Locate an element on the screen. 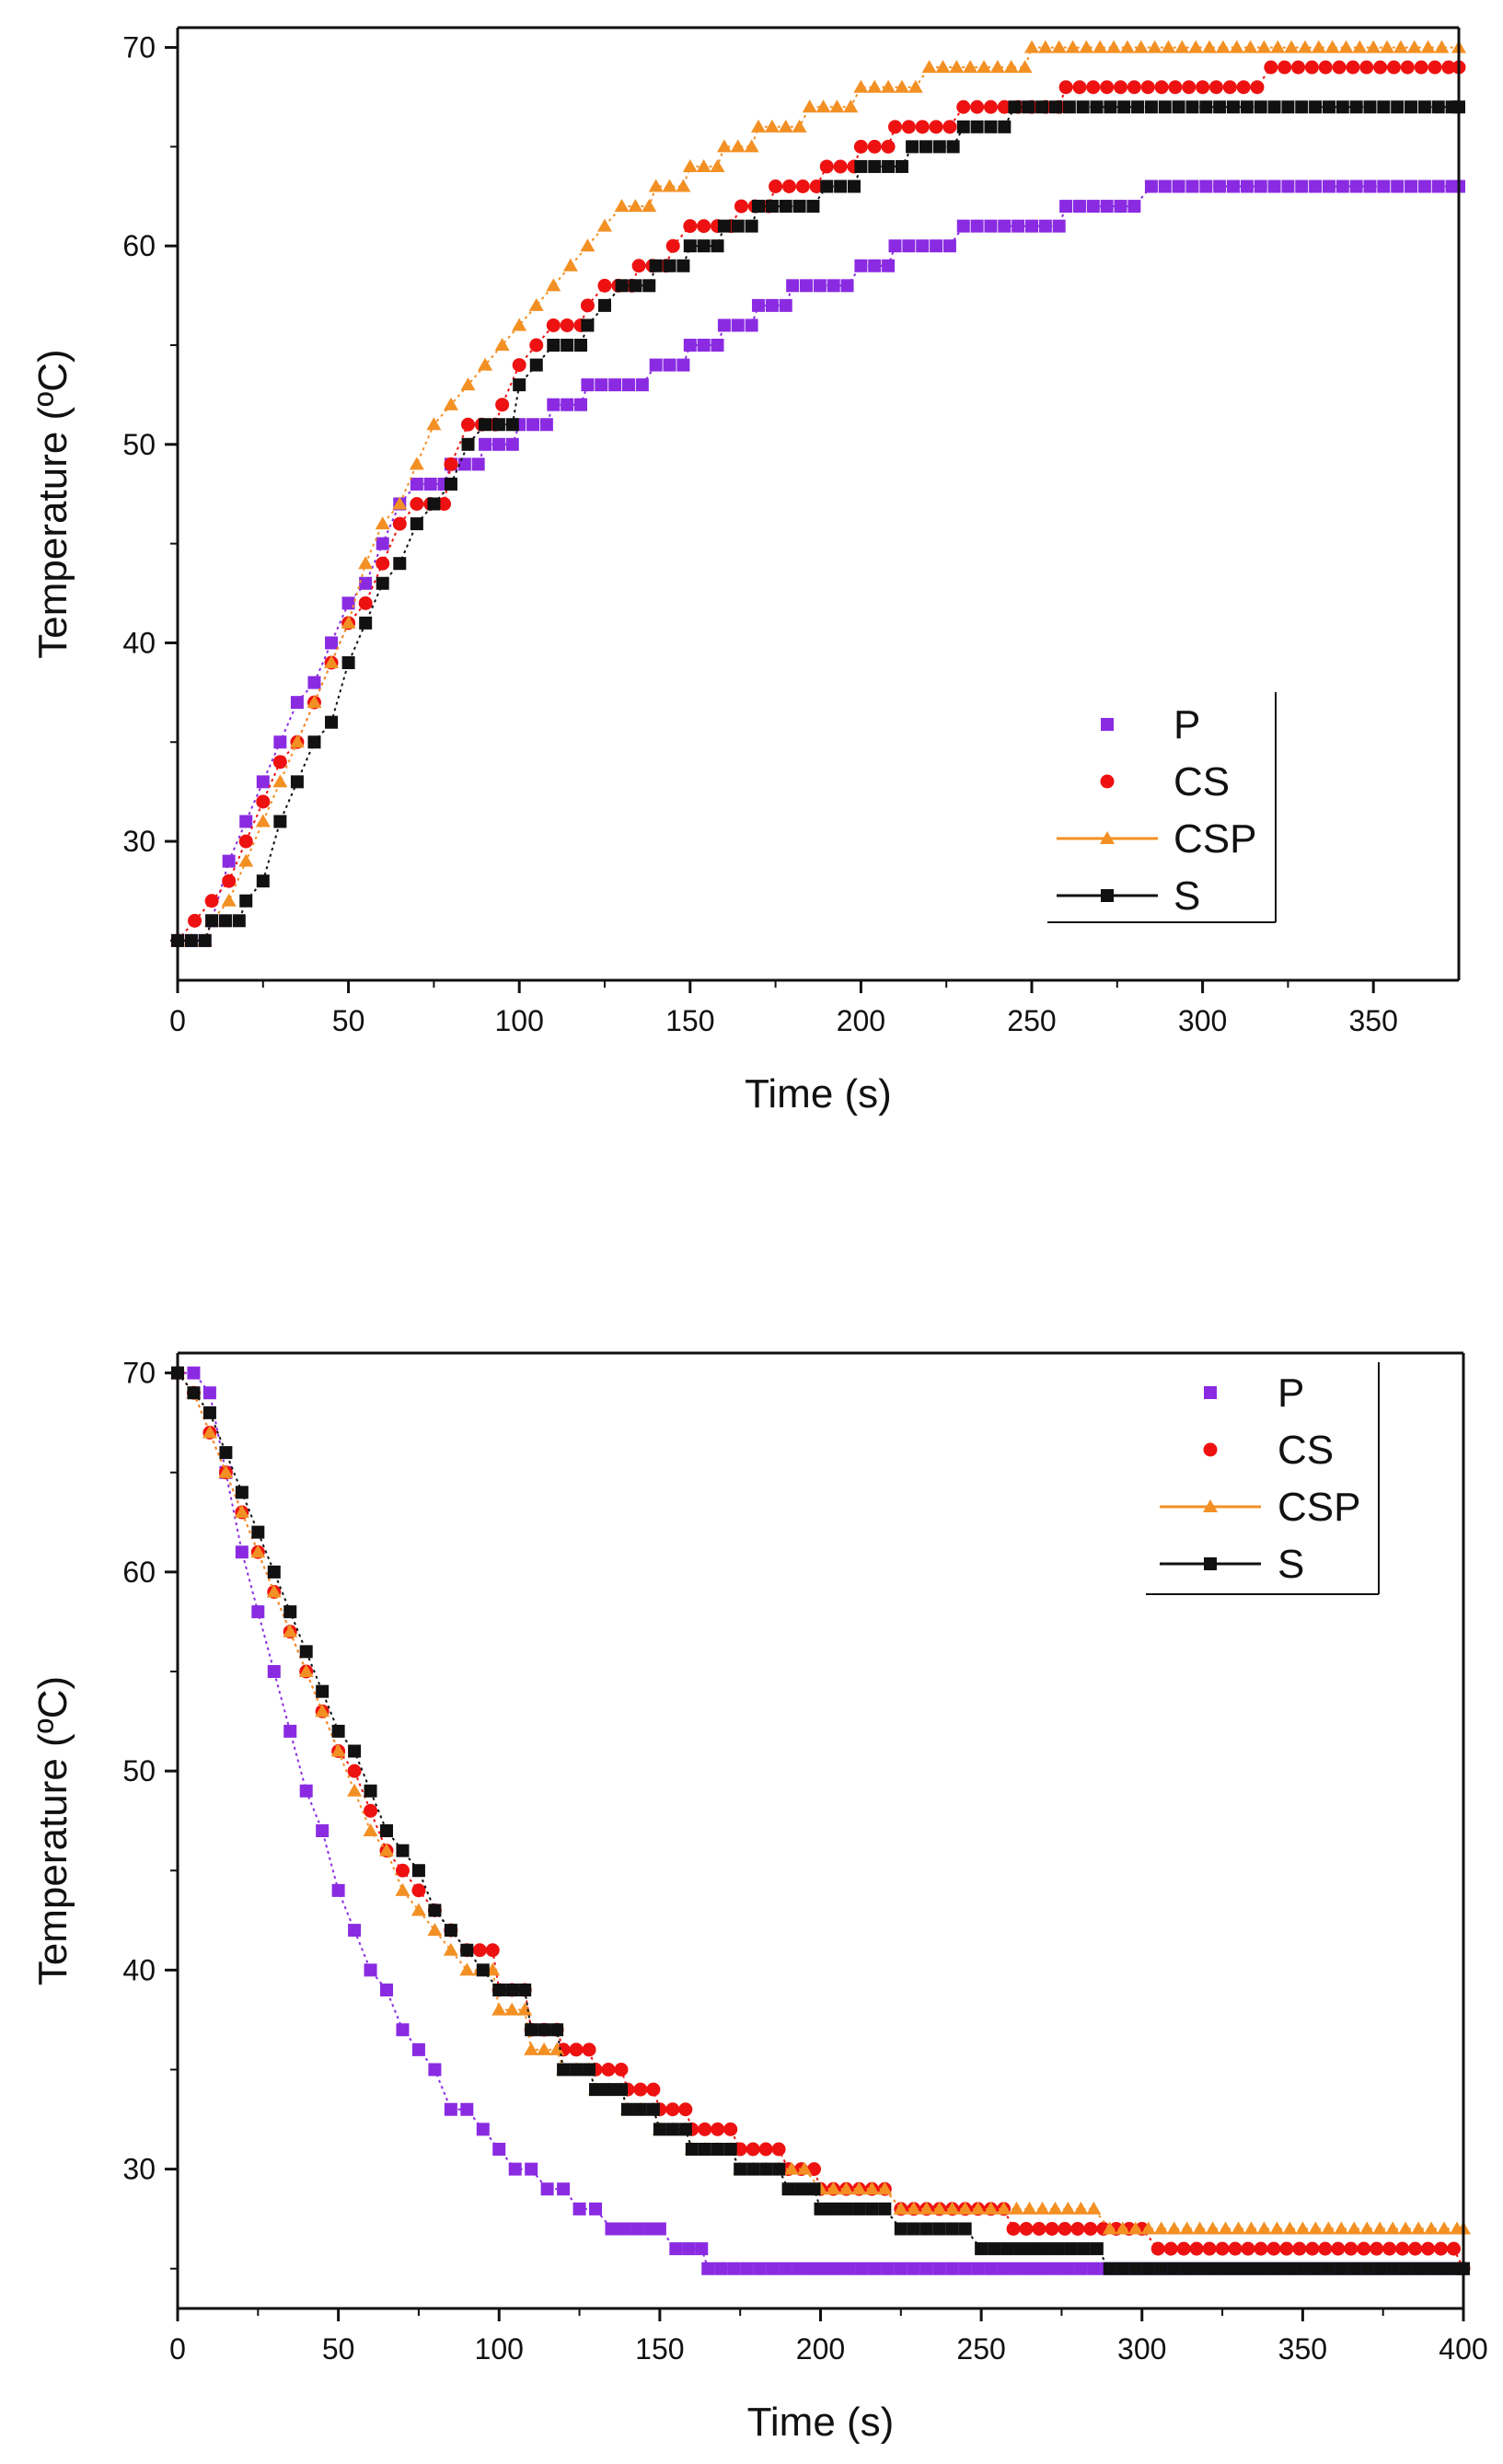 The width and height of the screenshot is (1503, 2464). y-tick-label: 50 is located at coordinates (139, 1770).